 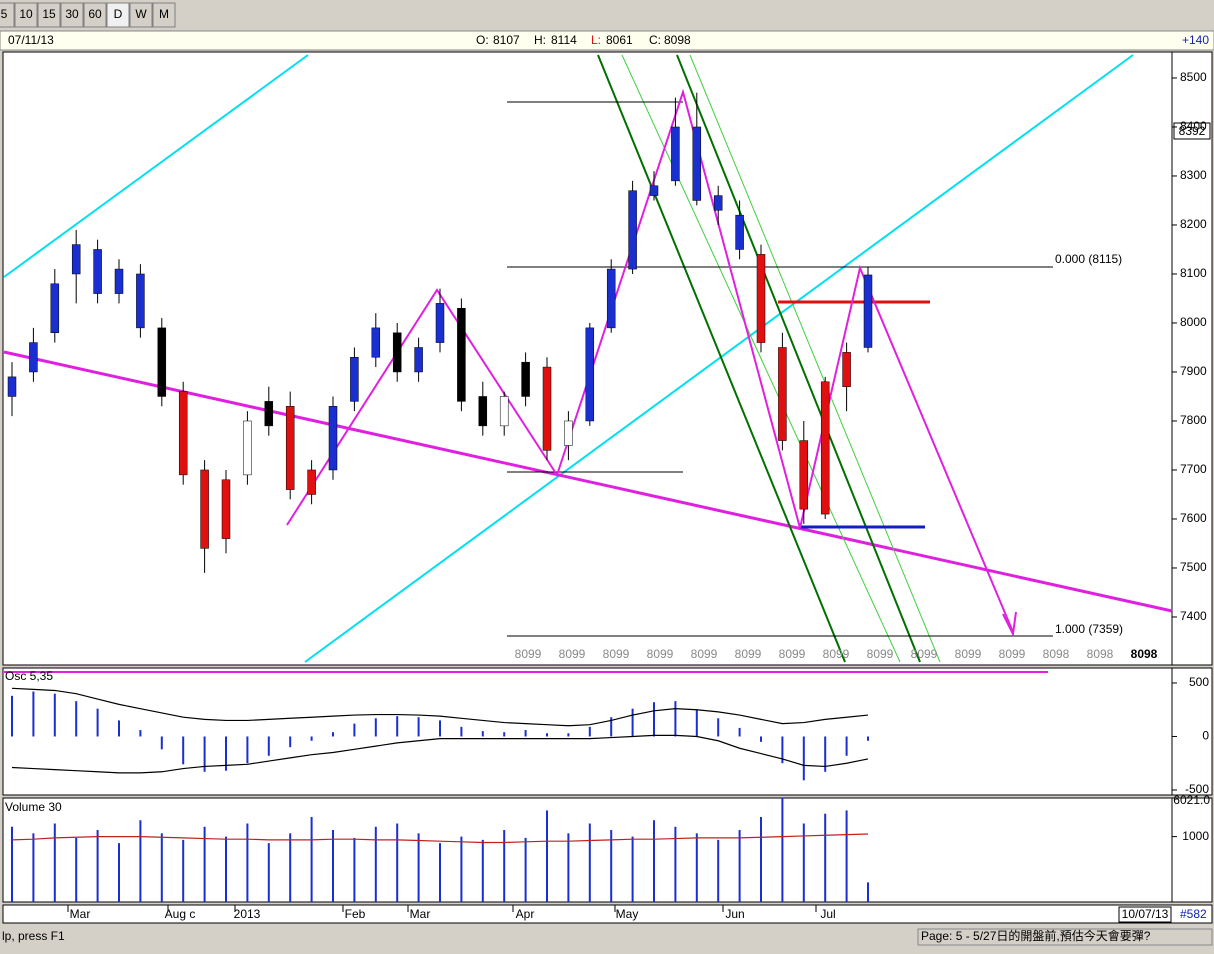 What do you see at coordinates (1145, 914) in the screenshot?
I see `cursor-date: 10/07/13` at bounding box center [1145, 914].